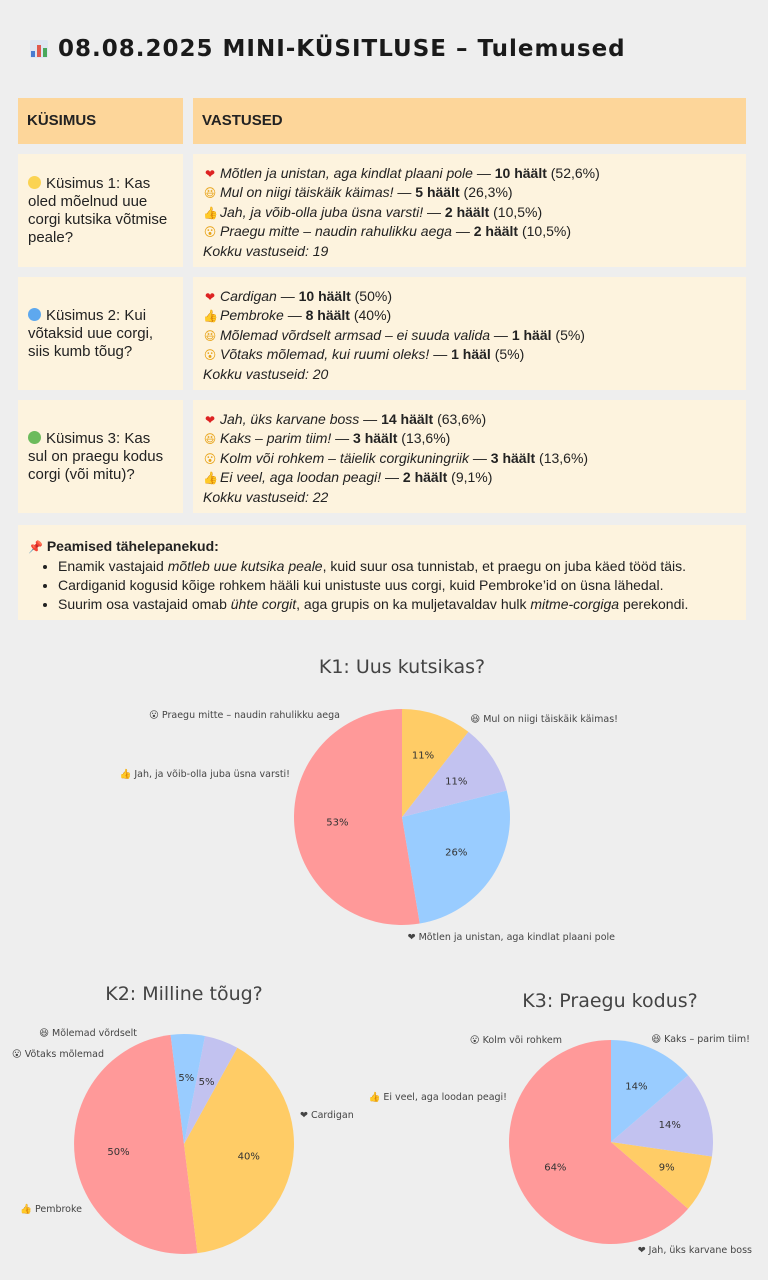 Image resolution: width=768 pixels, height=1280 pixels. What do you see at coordinates (437, 1097) in the screenshot?
I see `slice-category-label: 👍 Ei veel, aga loodan peagi!` at bounding box center [437, 1097].